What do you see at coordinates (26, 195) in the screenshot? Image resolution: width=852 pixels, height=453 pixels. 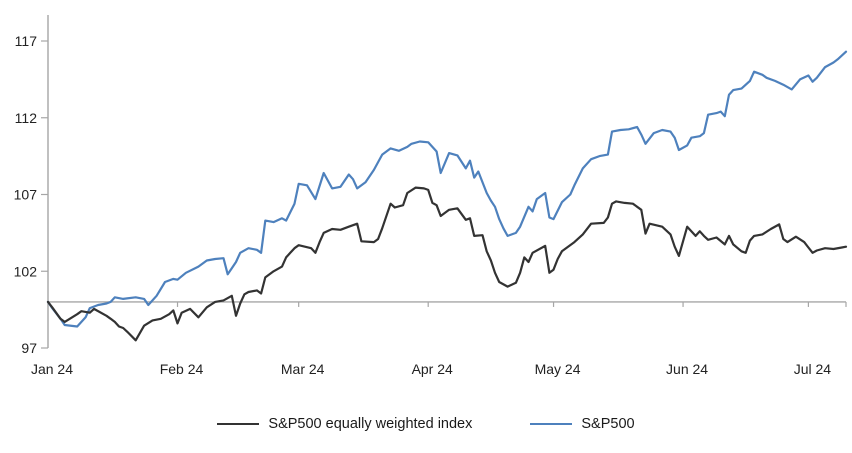 I see `y-tick-label: 107` at bounding box center [26, 195].